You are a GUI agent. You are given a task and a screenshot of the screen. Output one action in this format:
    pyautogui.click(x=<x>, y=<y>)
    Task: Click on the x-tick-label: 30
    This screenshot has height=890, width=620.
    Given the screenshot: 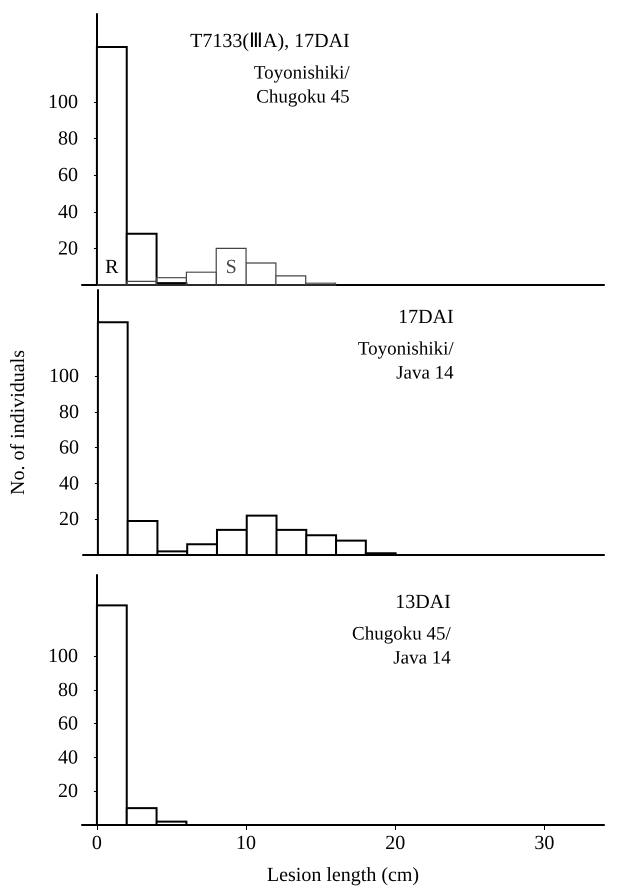 What is the action you would take?
    pyautogui.click(x=544, y=843)
    